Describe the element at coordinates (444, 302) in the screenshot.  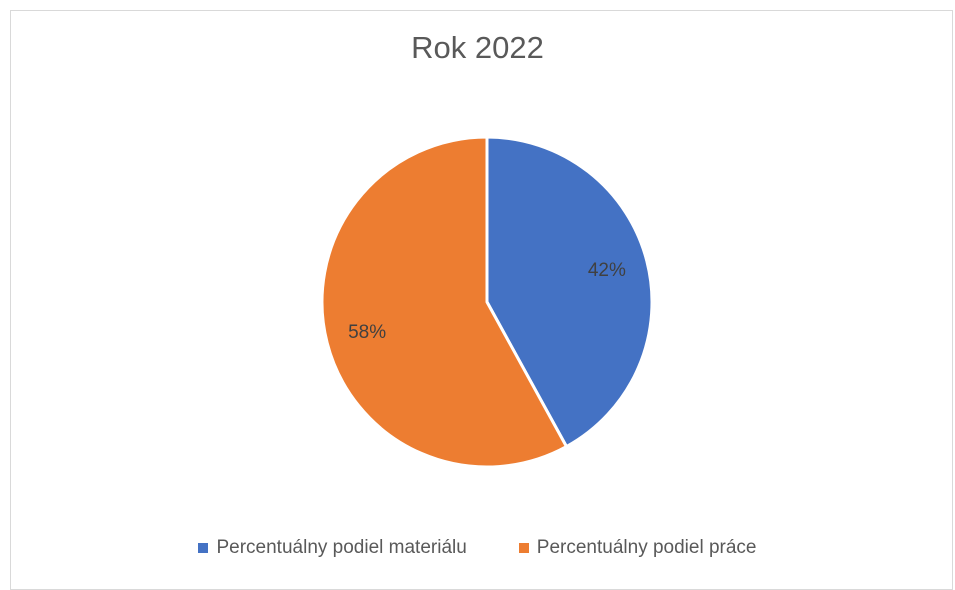
I see `pie-slice-work` at that location.